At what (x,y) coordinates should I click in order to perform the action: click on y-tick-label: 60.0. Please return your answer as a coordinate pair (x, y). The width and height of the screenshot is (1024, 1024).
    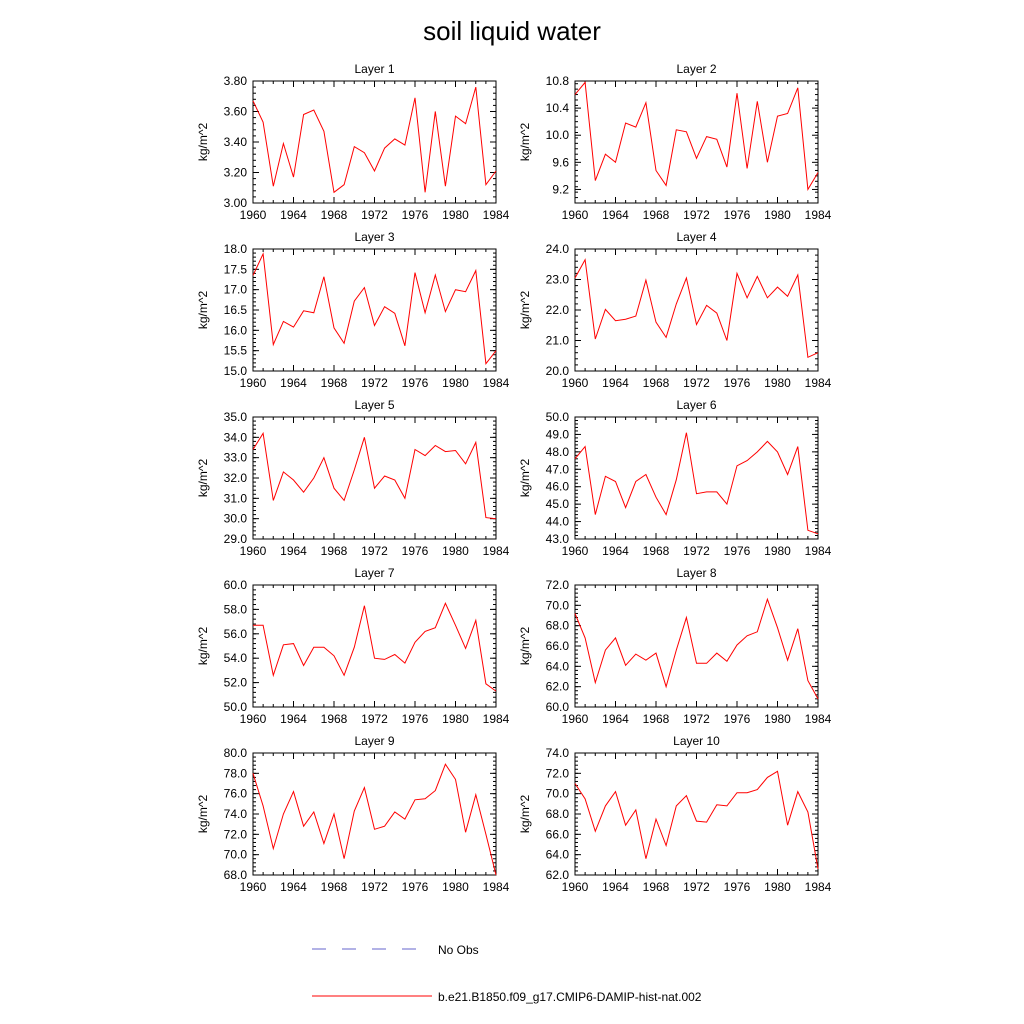
    Looking at the image, I should click on (236, 585).